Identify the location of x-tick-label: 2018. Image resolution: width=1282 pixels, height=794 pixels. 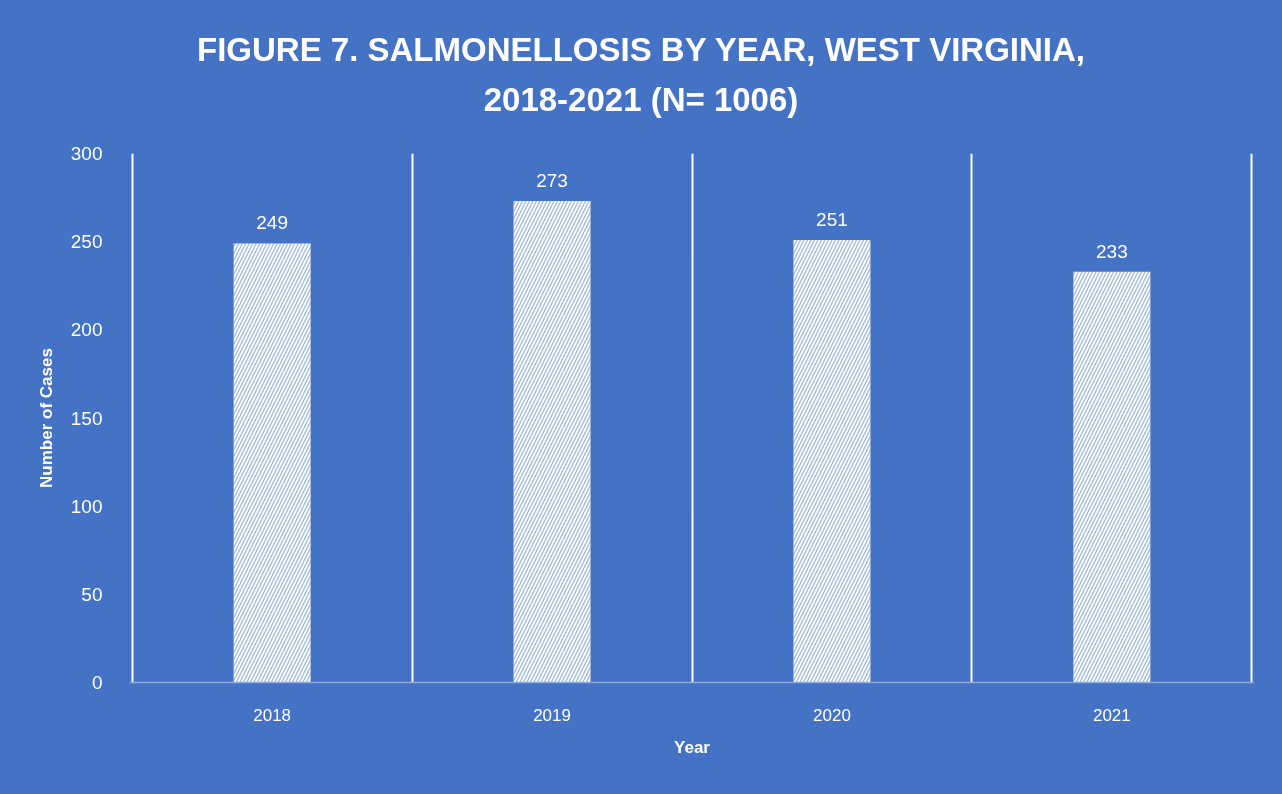
(272, 715).